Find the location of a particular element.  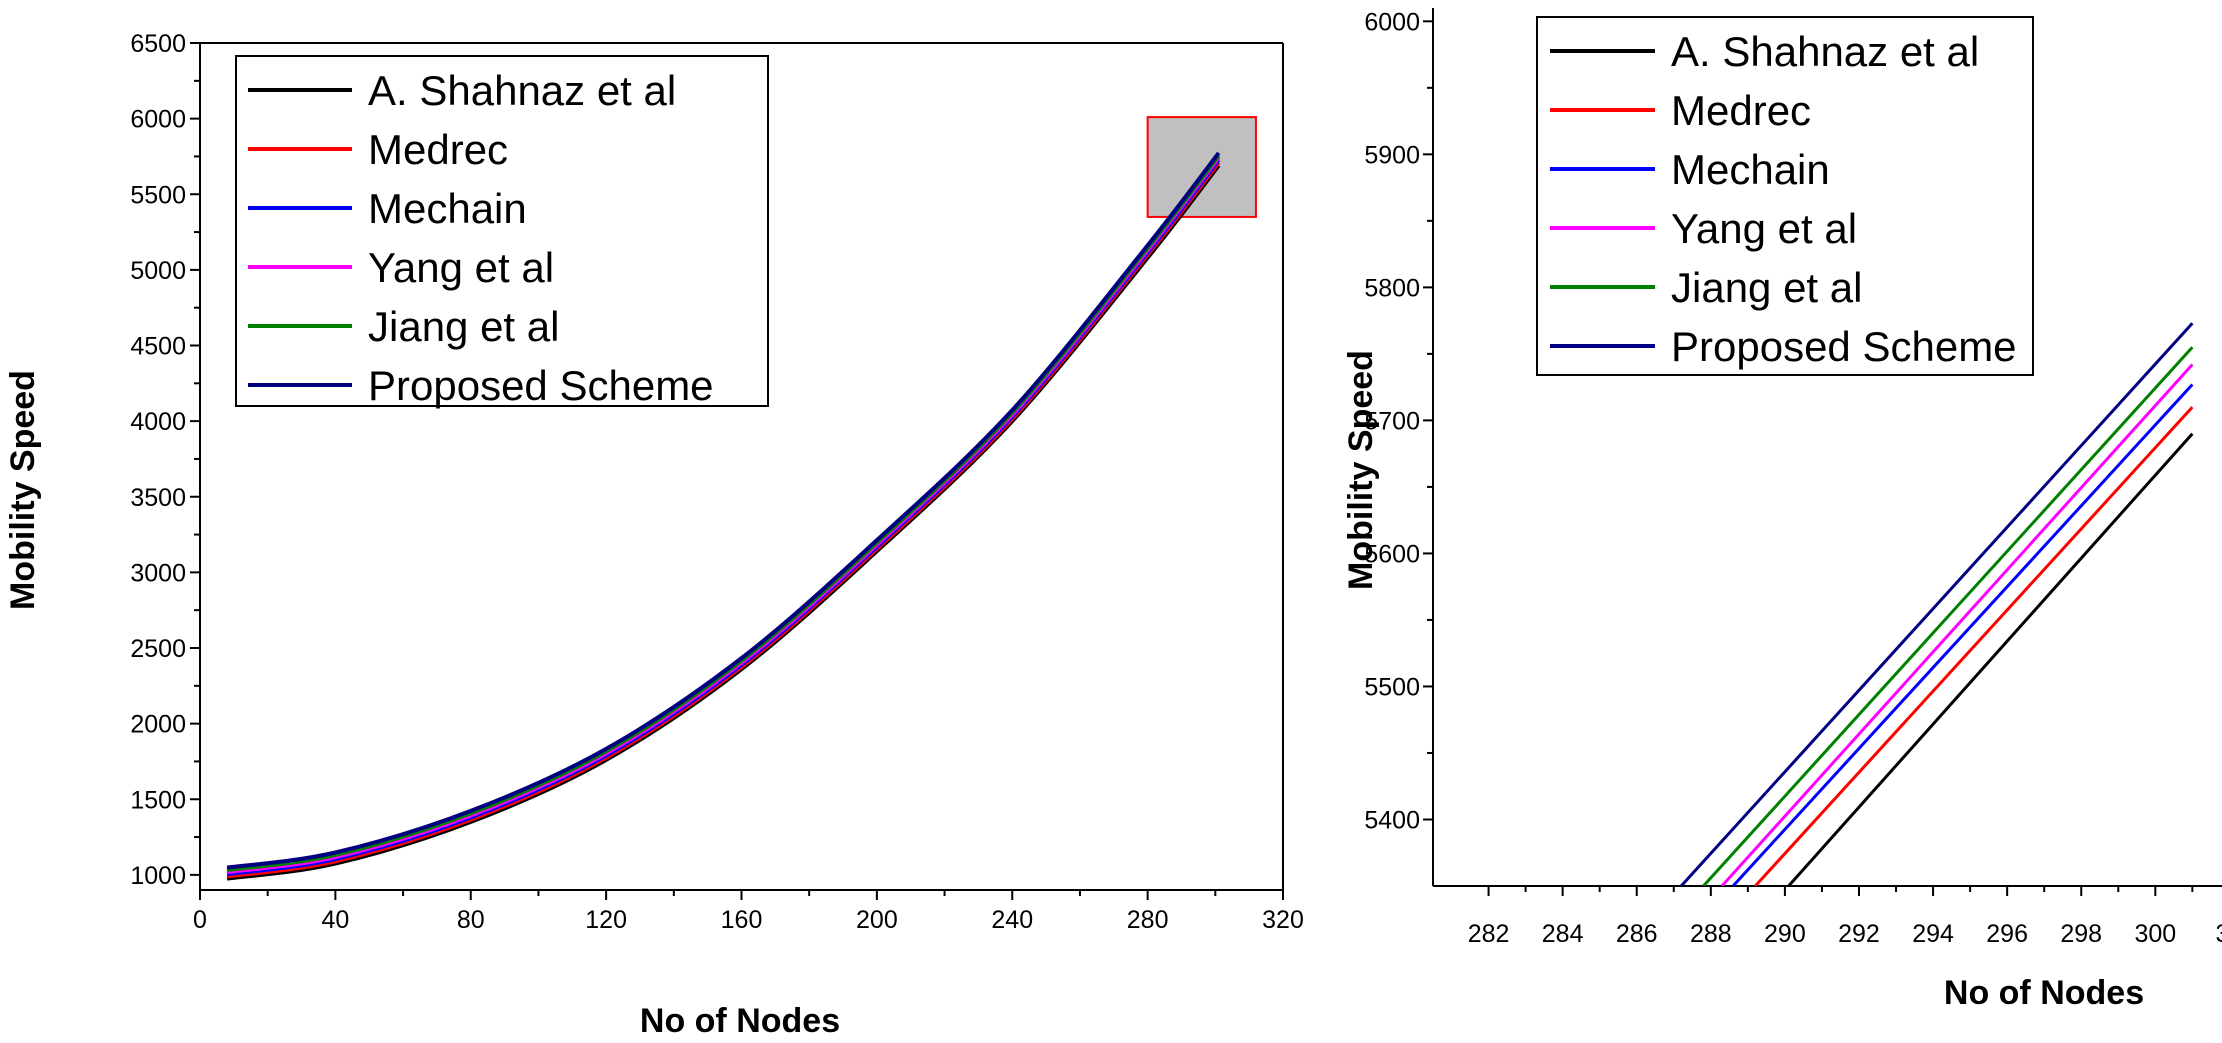

y-tick-label: 5900 is located at coordinates (1392, 155).